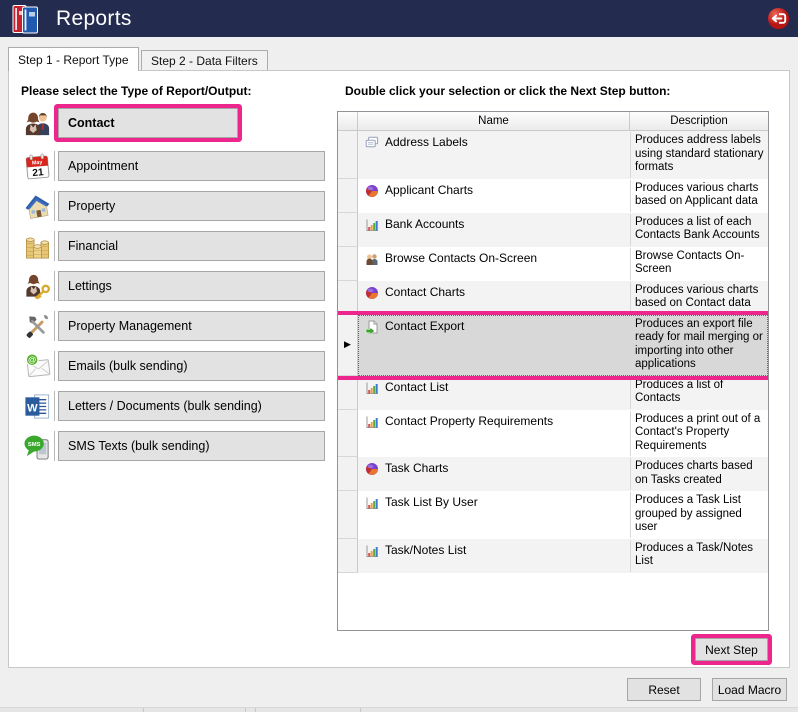 Image resolution: width=798 pixels, height=712 pixels. Describe the element at coordinates (27, 19) in the screenshot. I see `binders-icon` at that location.